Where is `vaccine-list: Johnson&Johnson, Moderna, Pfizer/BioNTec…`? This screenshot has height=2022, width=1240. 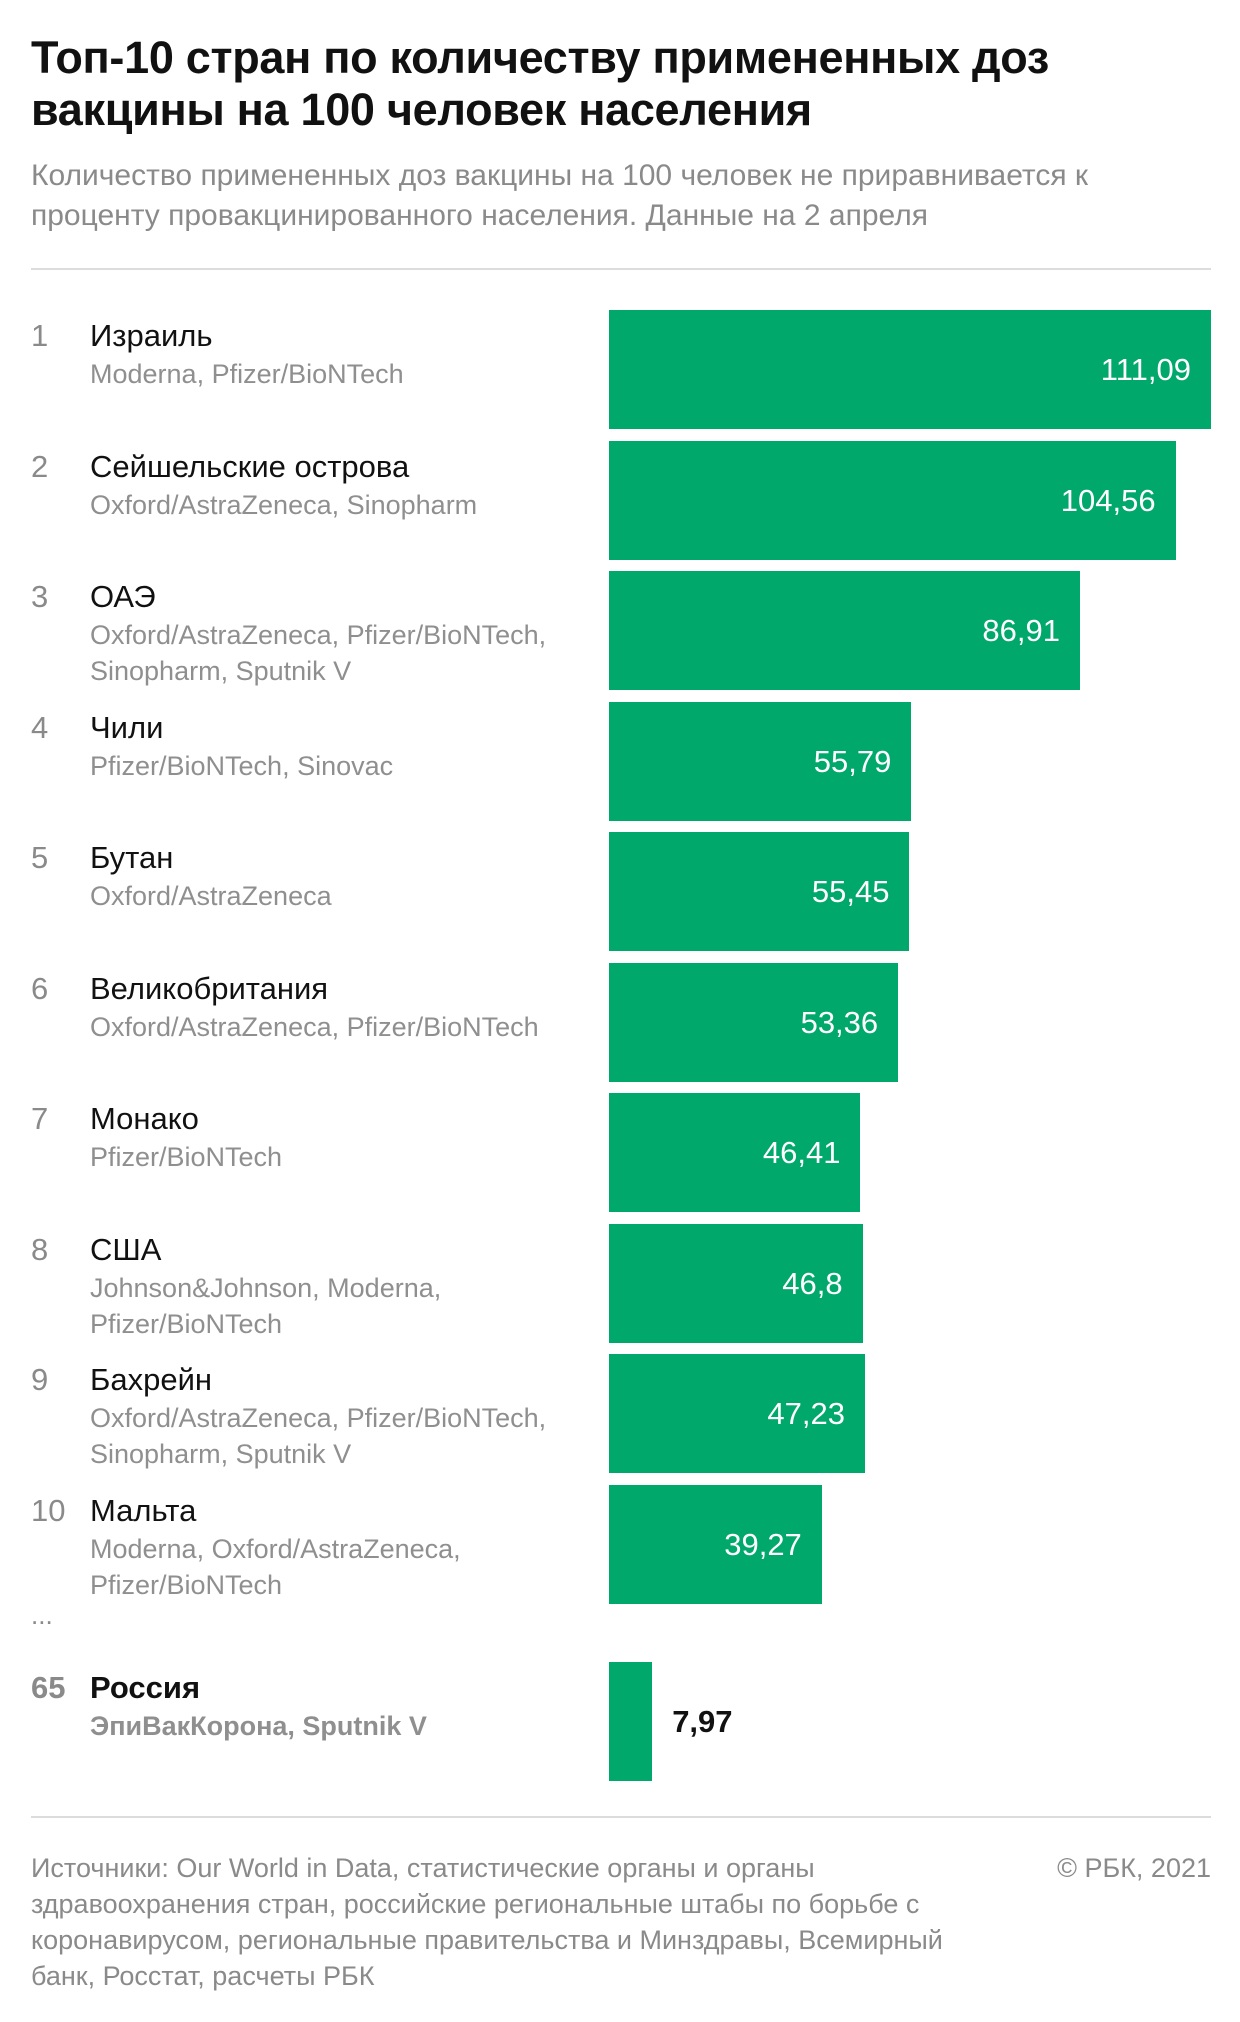 vaccine-list: Johnson&Johnson, Moderna, Pfizer/BioNTec… is located at coordinates (266, 1305).